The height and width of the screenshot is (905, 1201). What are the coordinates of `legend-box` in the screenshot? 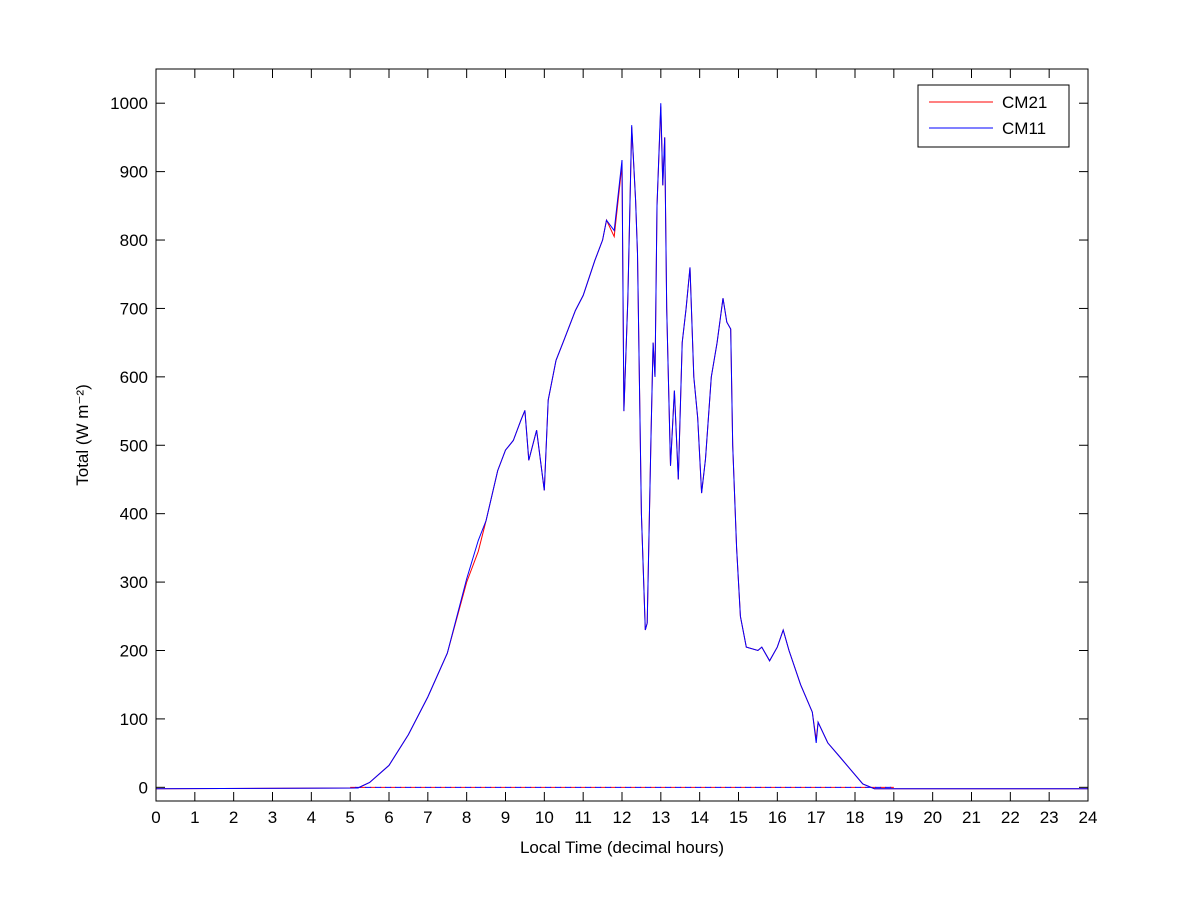 It's located at (993, 116).